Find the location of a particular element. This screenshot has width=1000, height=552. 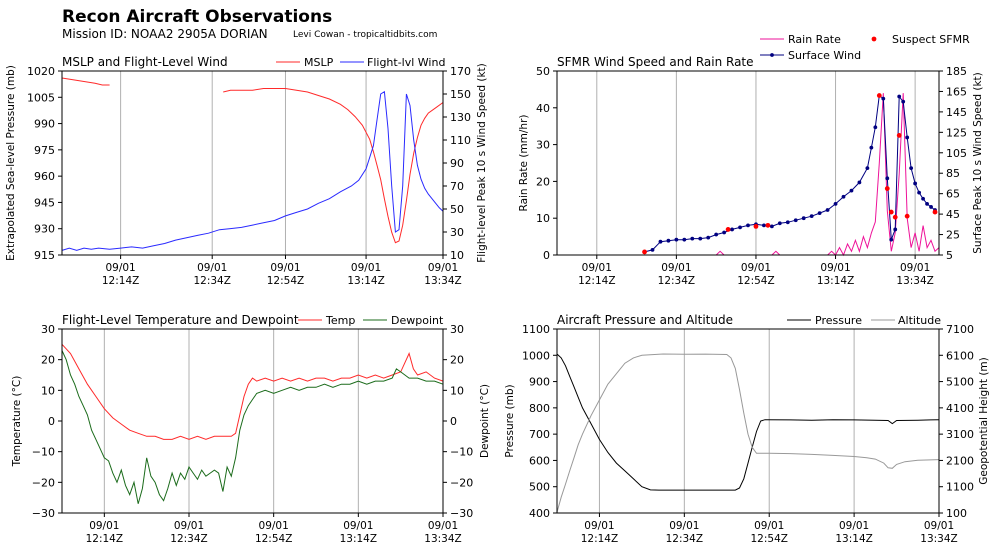

legend-dewpoint-label: Dewpoint is located at coordinates (417, 320).